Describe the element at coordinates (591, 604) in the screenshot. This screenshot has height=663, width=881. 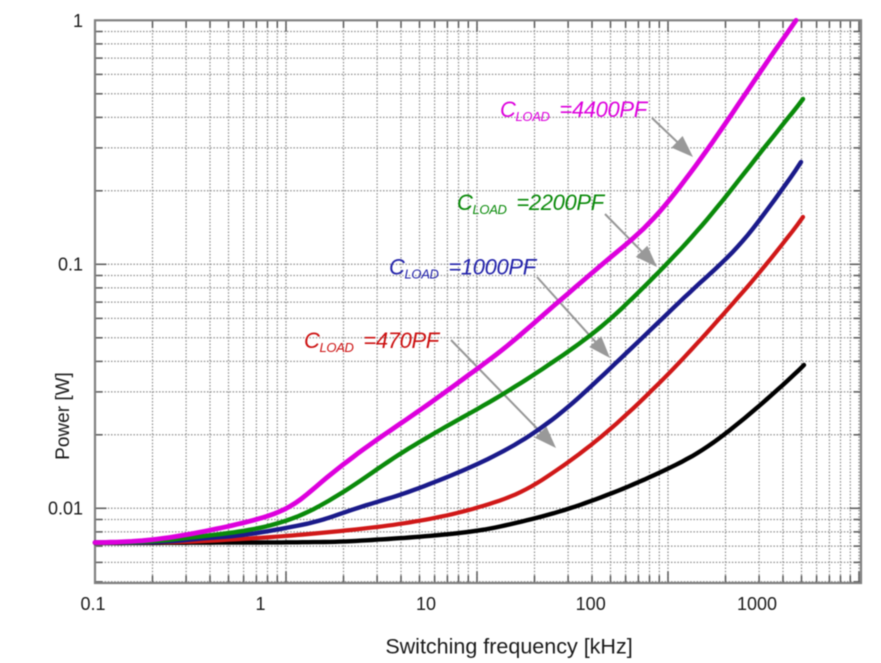
I see `svg-text: 100` at that location.